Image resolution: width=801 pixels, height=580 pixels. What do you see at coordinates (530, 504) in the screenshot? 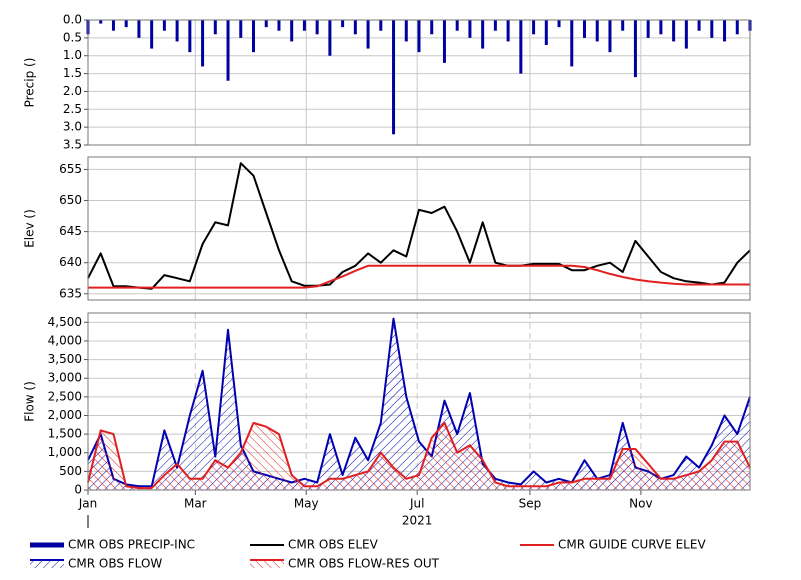
I see `x-tick-label: Sep` at bounding box center [530, 504].